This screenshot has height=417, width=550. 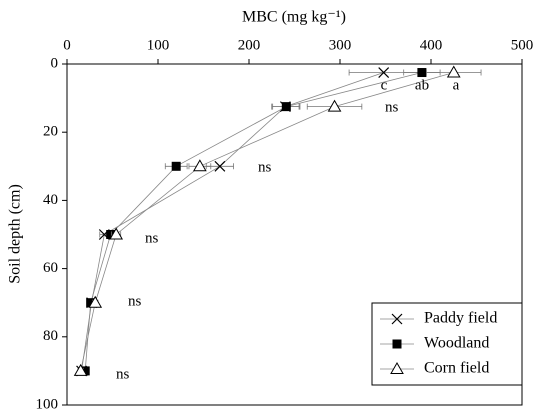 What do you see at coordinates (50, 336) in the screenshot?
I see `y-tick-label: 80` at bounding box center [50, 336].